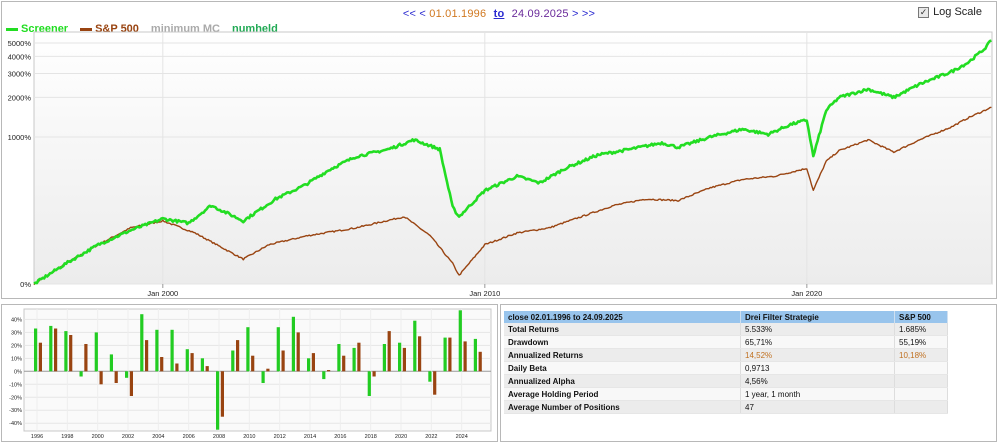 This screenshot has height=444, width=1000. Describe the element at coordinates (458, 14) in the screenshot. I see `date-from-field: 01.01.1996` at that location.